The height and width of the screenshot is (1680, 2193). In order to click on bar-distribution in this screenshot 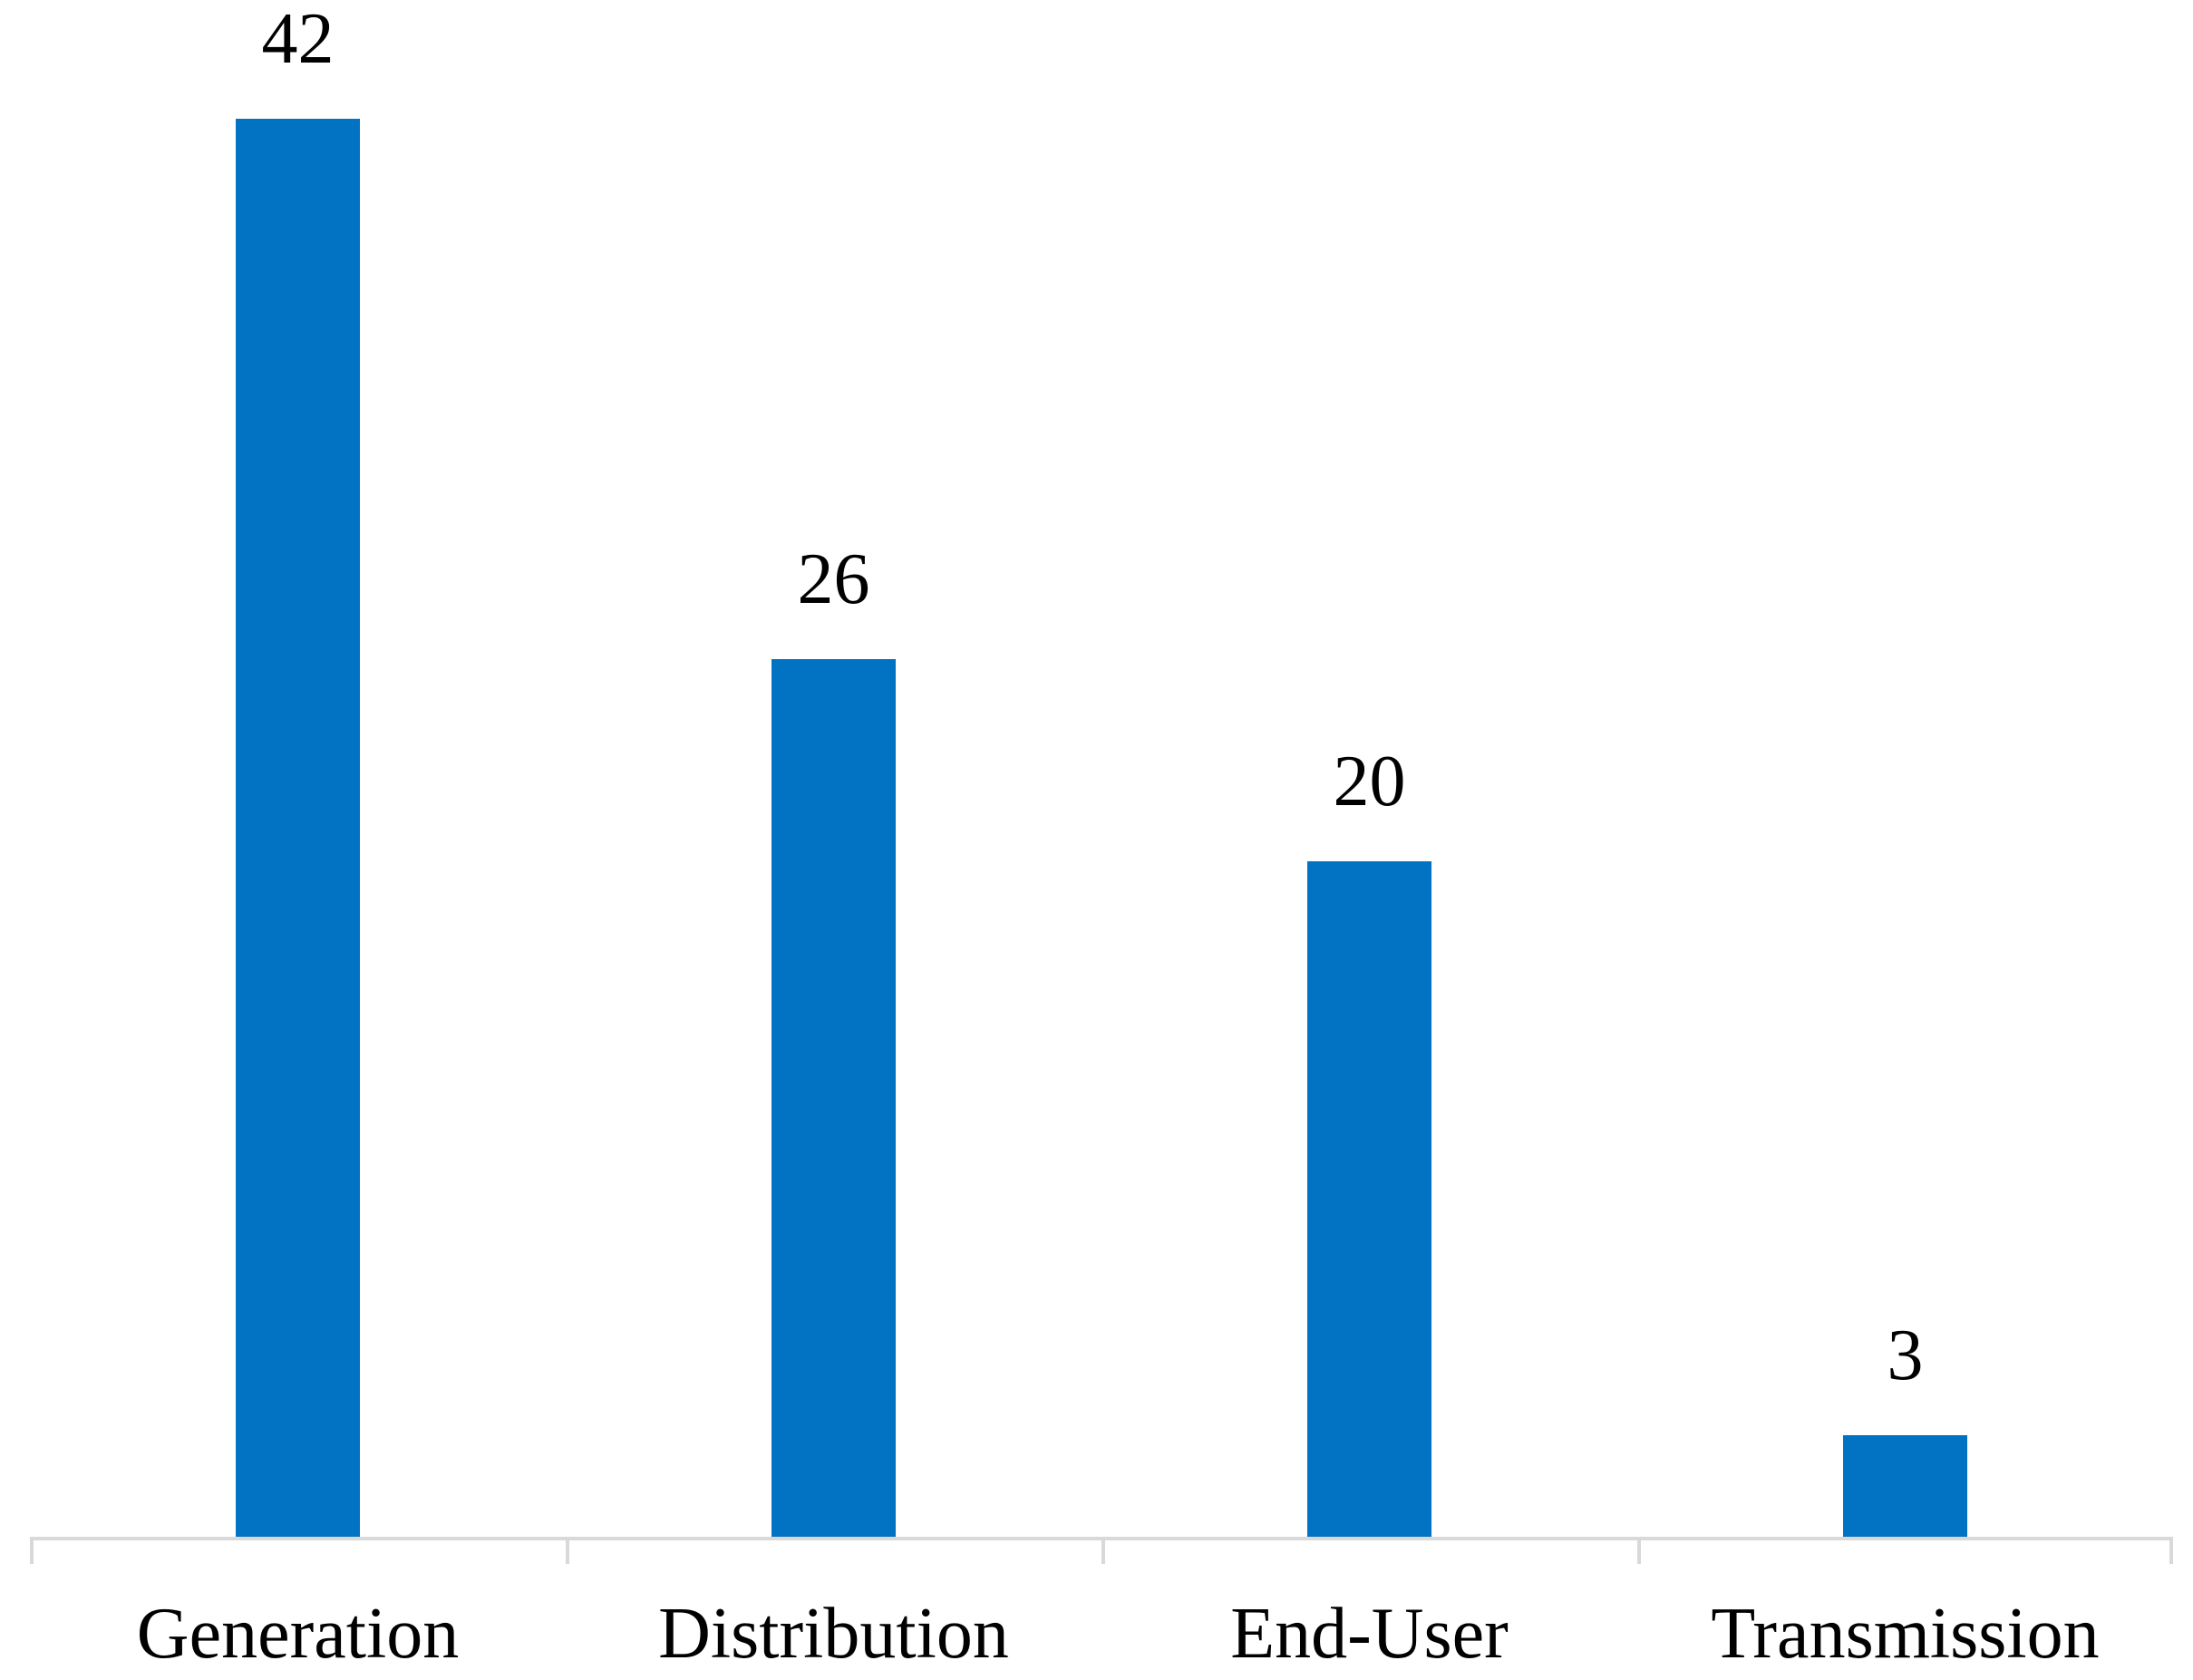, I will do `click(834, 1097)`.